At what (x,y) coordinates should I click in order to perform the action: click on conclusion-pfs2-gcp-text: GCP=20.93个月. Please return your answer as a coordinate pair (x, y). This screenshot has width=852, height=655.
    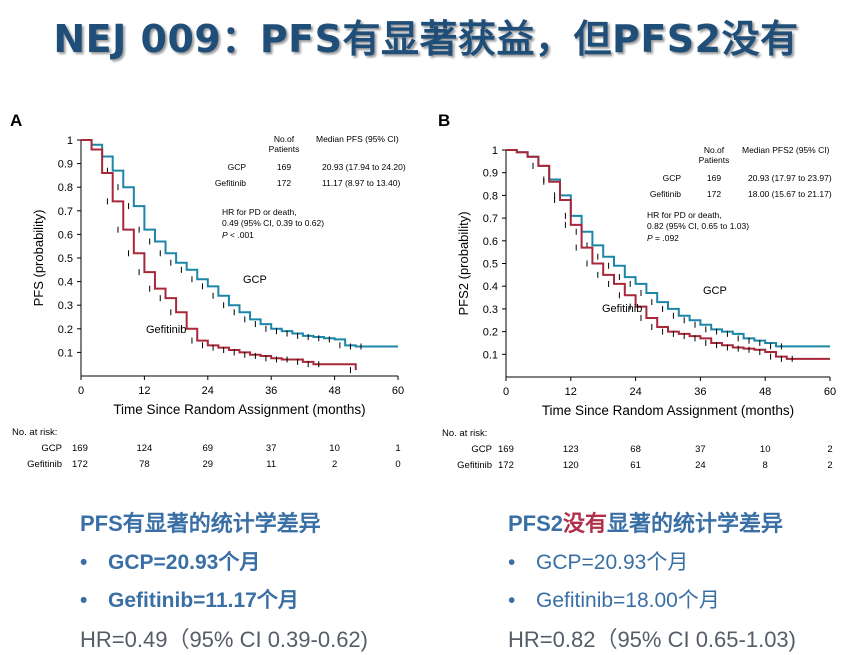
    Looking at the image, I should click on (612, 562).